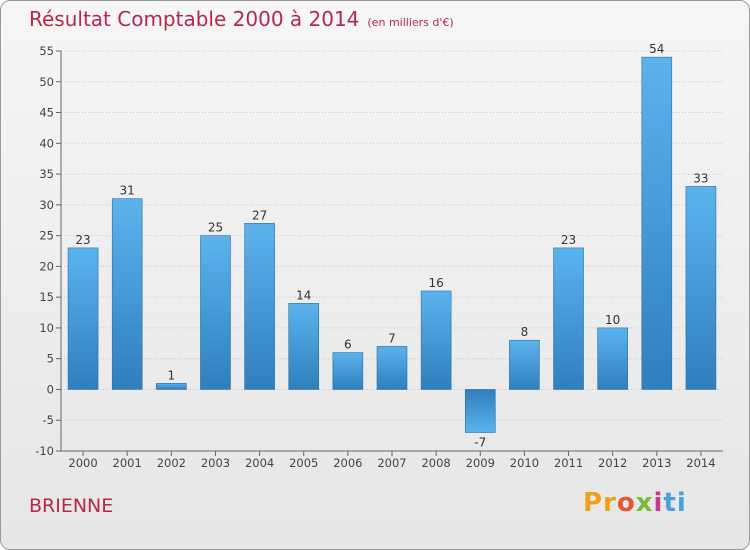 The height and width of the screenshot is (550, 750). I want to click on bar-2011, so click(568, 318).